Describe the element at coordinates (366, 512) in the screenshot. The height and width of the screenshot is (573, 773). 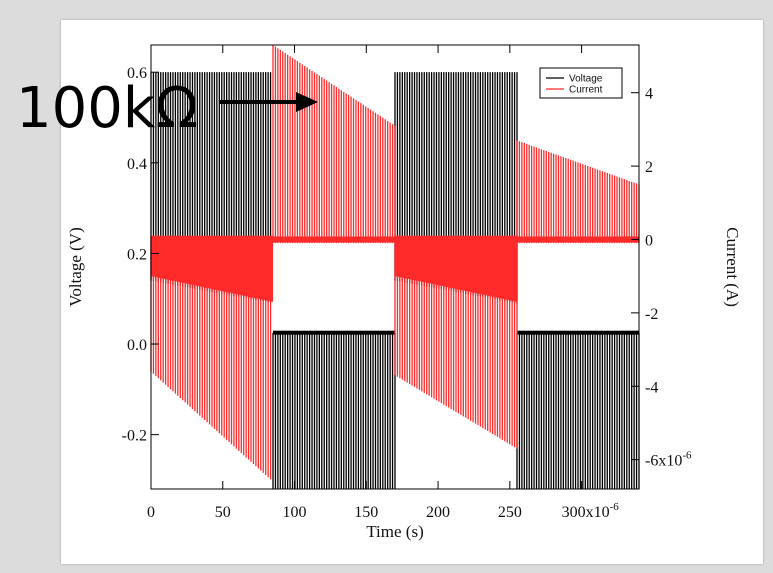
I see `x-tick-label-3: 150` at that location.